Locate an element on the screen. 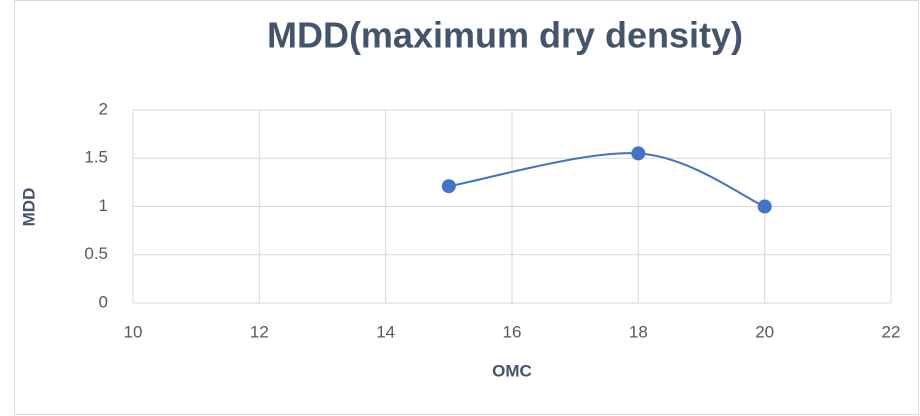  x-tick-label: 20 is located at coordinates (764, 331).